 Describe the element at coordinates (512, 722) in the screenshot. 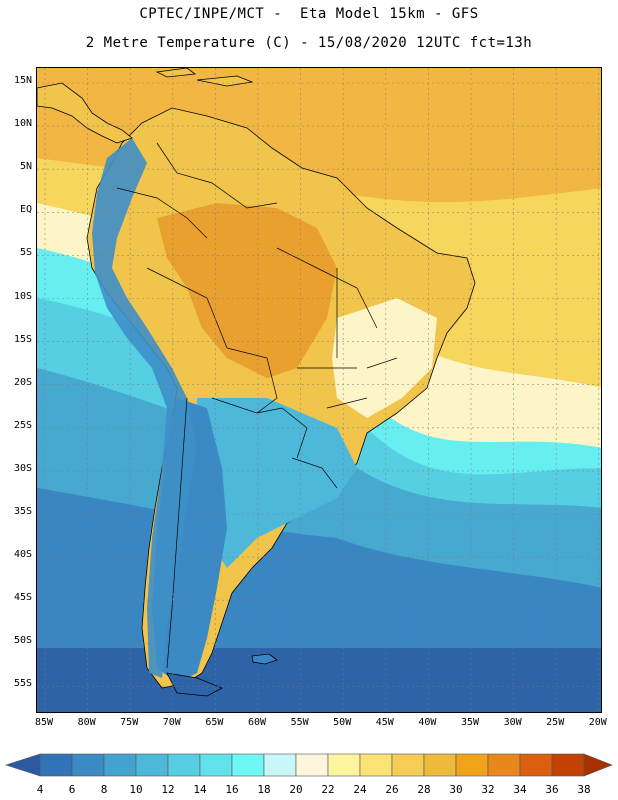

I see `lon-label: 30W` at that location.